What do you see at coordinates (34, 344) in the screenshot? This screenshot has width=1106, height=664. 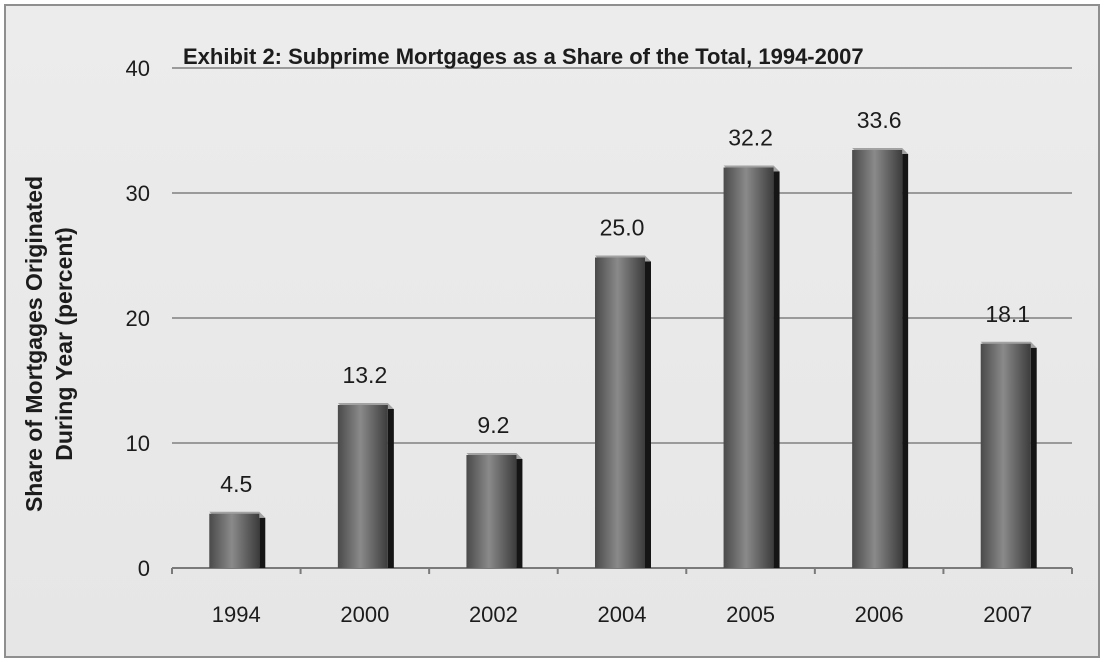 I see `y-axis-label-line-1: Share of Mortgages Originated` at bounding box center [34, 344].